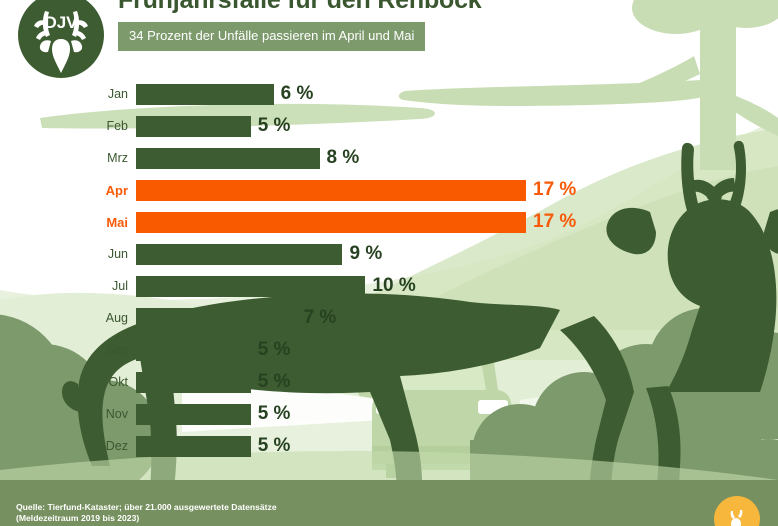 This screenshot has height=526, width=778. What do you see at coordinates (300, 7) in the screenshot?
I see `page-title: Frühjahrsfalle für den Rehbock` at bounding box center [300, 7].